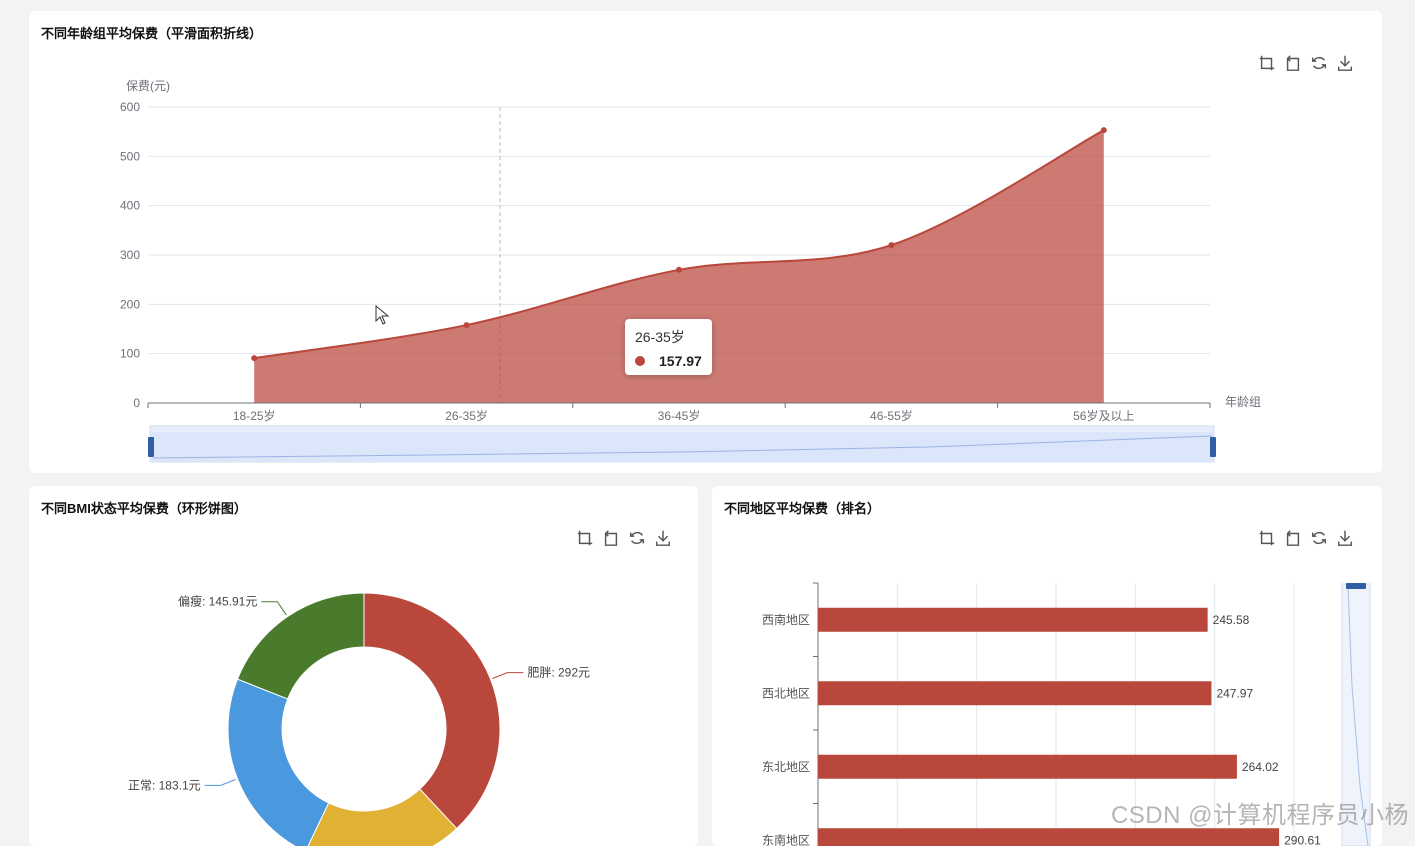 The height and width of the screenshot is (846, 1415). What do you see at coordinates (130, 255) in the screenshot?
I see `y-tick-label: 300` at bounding box center [130, 255].